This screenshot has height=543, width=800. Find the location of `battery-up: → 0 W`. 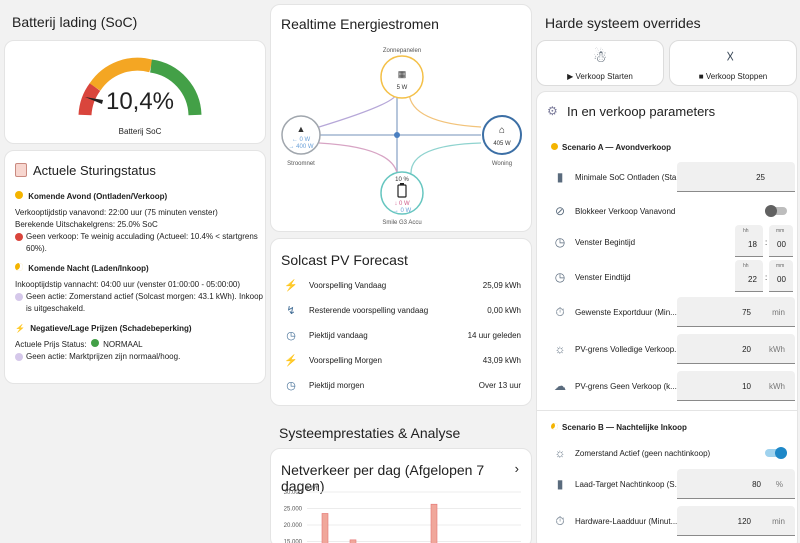

battery-up: → 0 W is located at coordinates (402, 211).